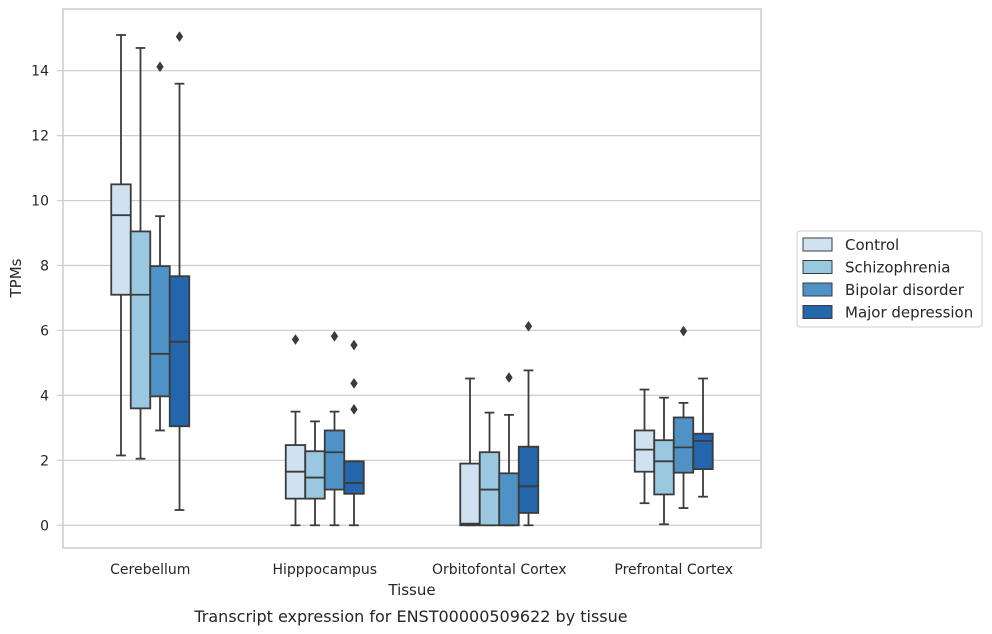 The height and width of the screenshot is (634, 992). What do you see at coordinates (905, 290) in the screenshot?
I see `legend-label: Bipolar disorder` at bounding box center [905, 290].